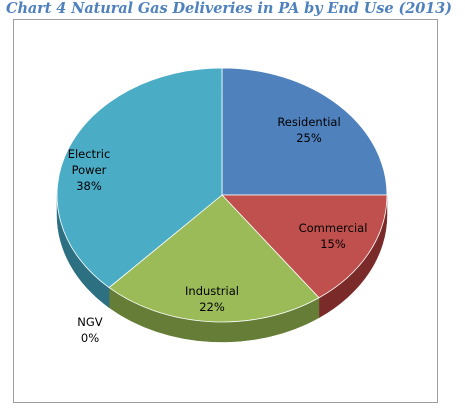 The width and height of the screenshot is (465, 415). I want to click on slice-percent-electric-power: 38%, so click(89, 186).